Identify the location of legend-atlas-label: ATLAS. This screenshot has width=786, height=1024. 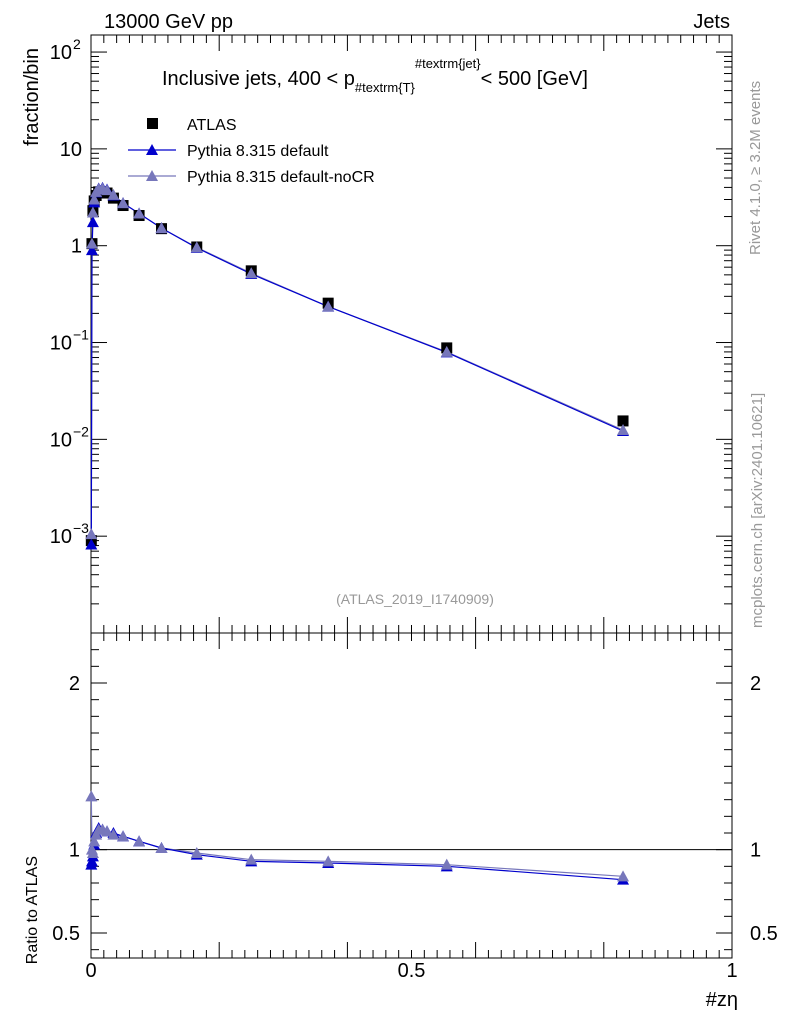
(212, 125).